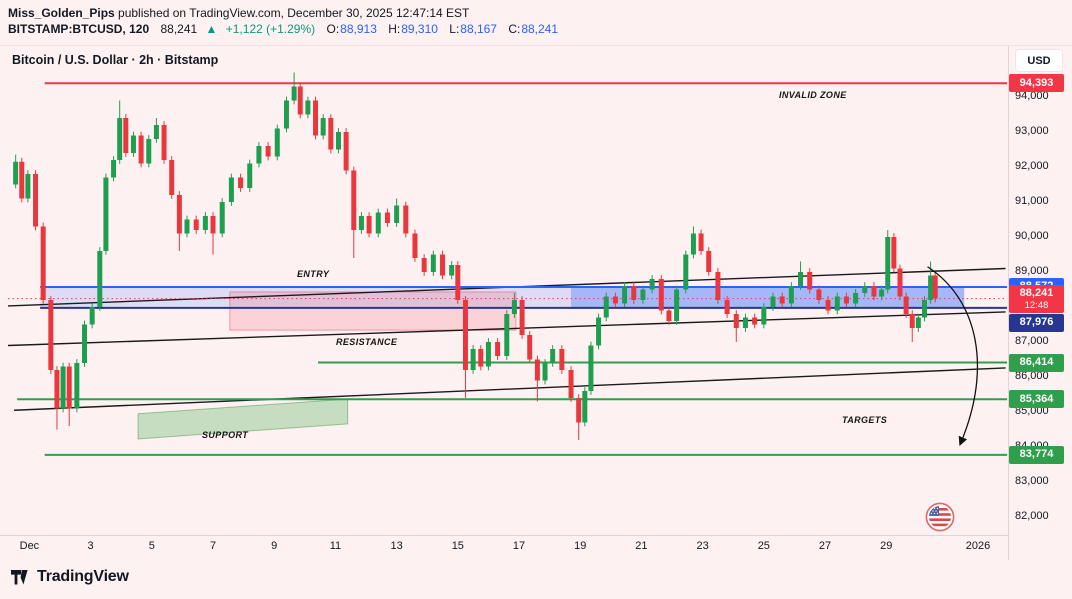 This screenshot has width=1072, height=599. What do you see at coordinates (270, 29) in the screenshot?
I see `price-change: +1,122 (+1.29%)` at bounding box center [270, 29].